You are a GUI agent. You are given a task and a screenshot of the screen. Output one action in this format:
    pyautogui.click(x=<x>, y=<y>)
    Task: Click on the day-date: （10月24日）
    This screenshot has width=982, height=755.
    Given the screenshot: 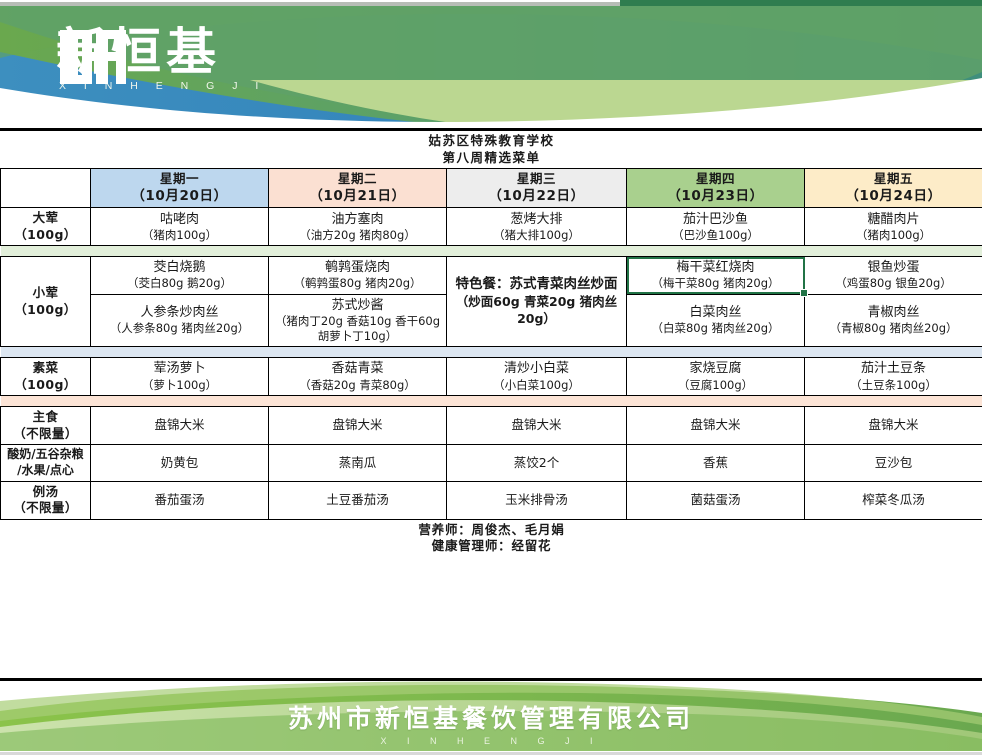 What is the action you would take?
    pyautogui.click(x=893, y=195)
    